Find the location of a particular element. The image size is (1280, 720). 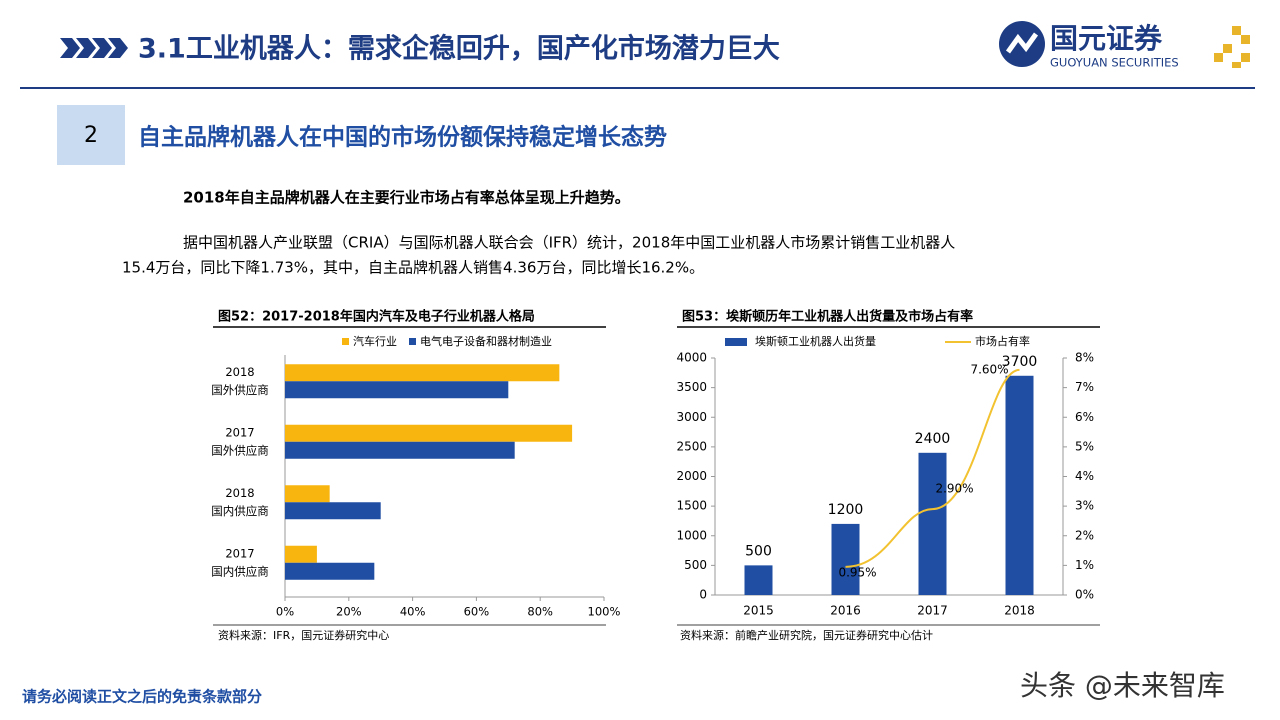

chart-title: 图53：埃斯顿历年工业机器人出货量及市场占有率 is located at coordinates (827, 317).